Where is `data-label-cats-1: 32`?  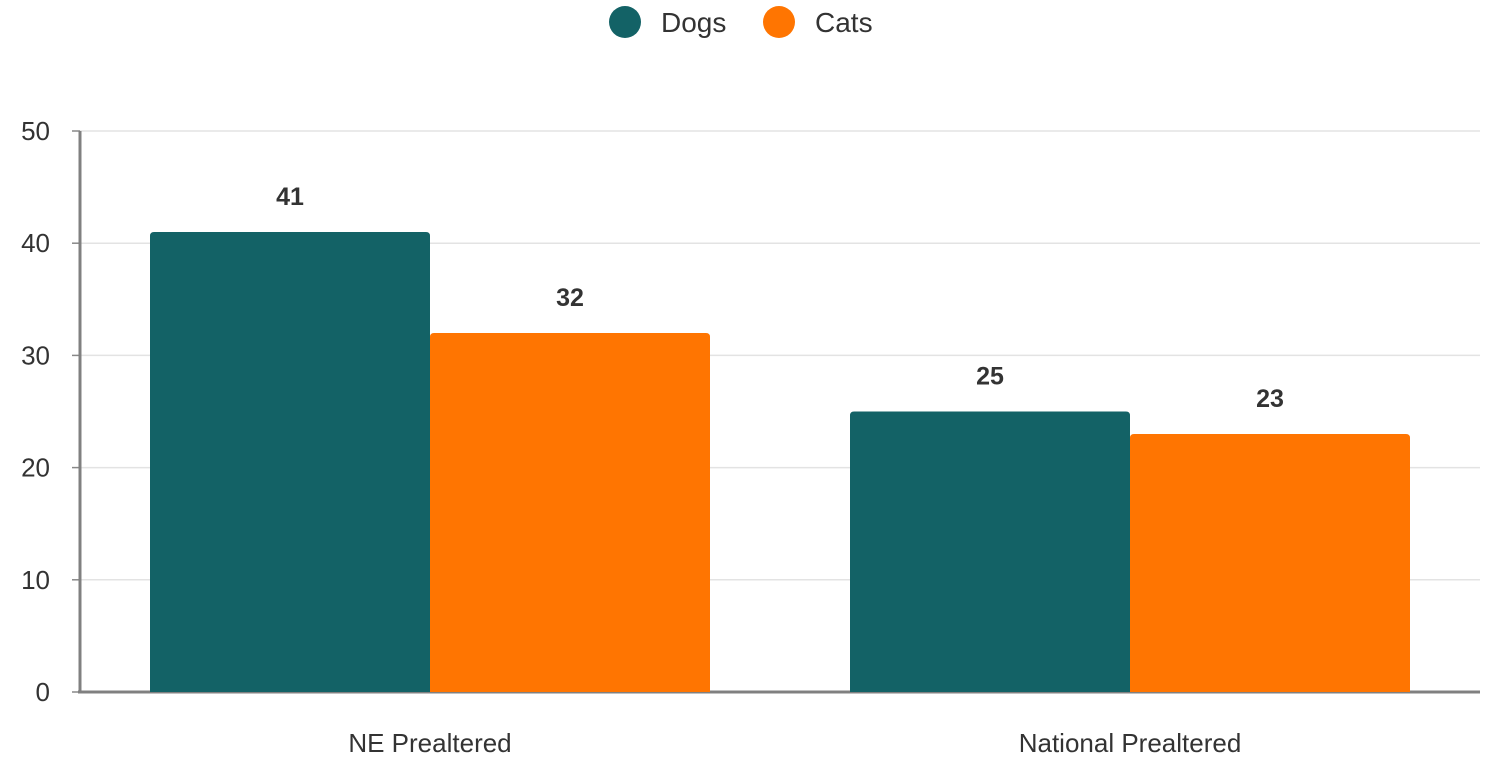
data-label-cats-1: 32 is located at coordinates (570, 298).